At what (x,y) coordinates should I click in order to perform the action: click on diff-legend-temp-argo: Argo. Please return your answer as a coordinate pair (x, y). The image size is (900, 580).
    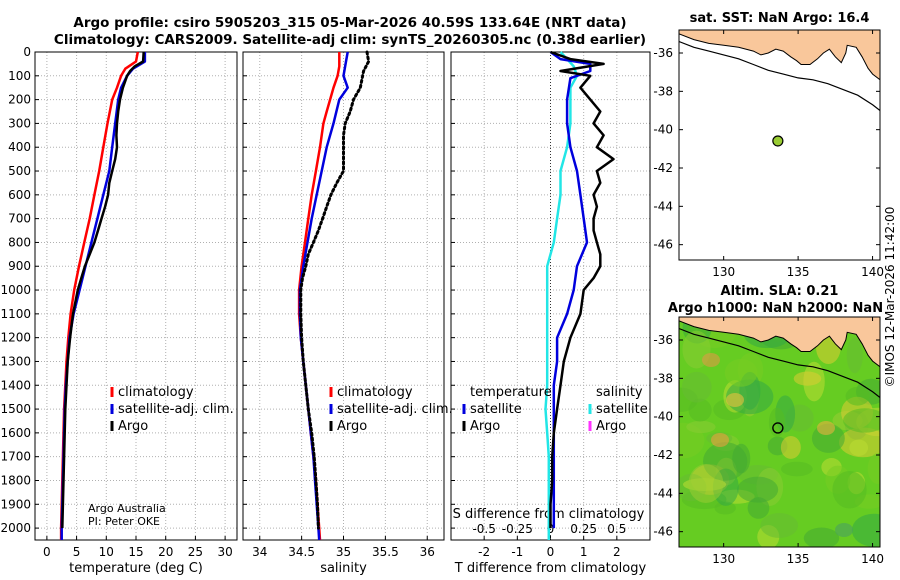
    Looking at the image, I should click on (485, 426).